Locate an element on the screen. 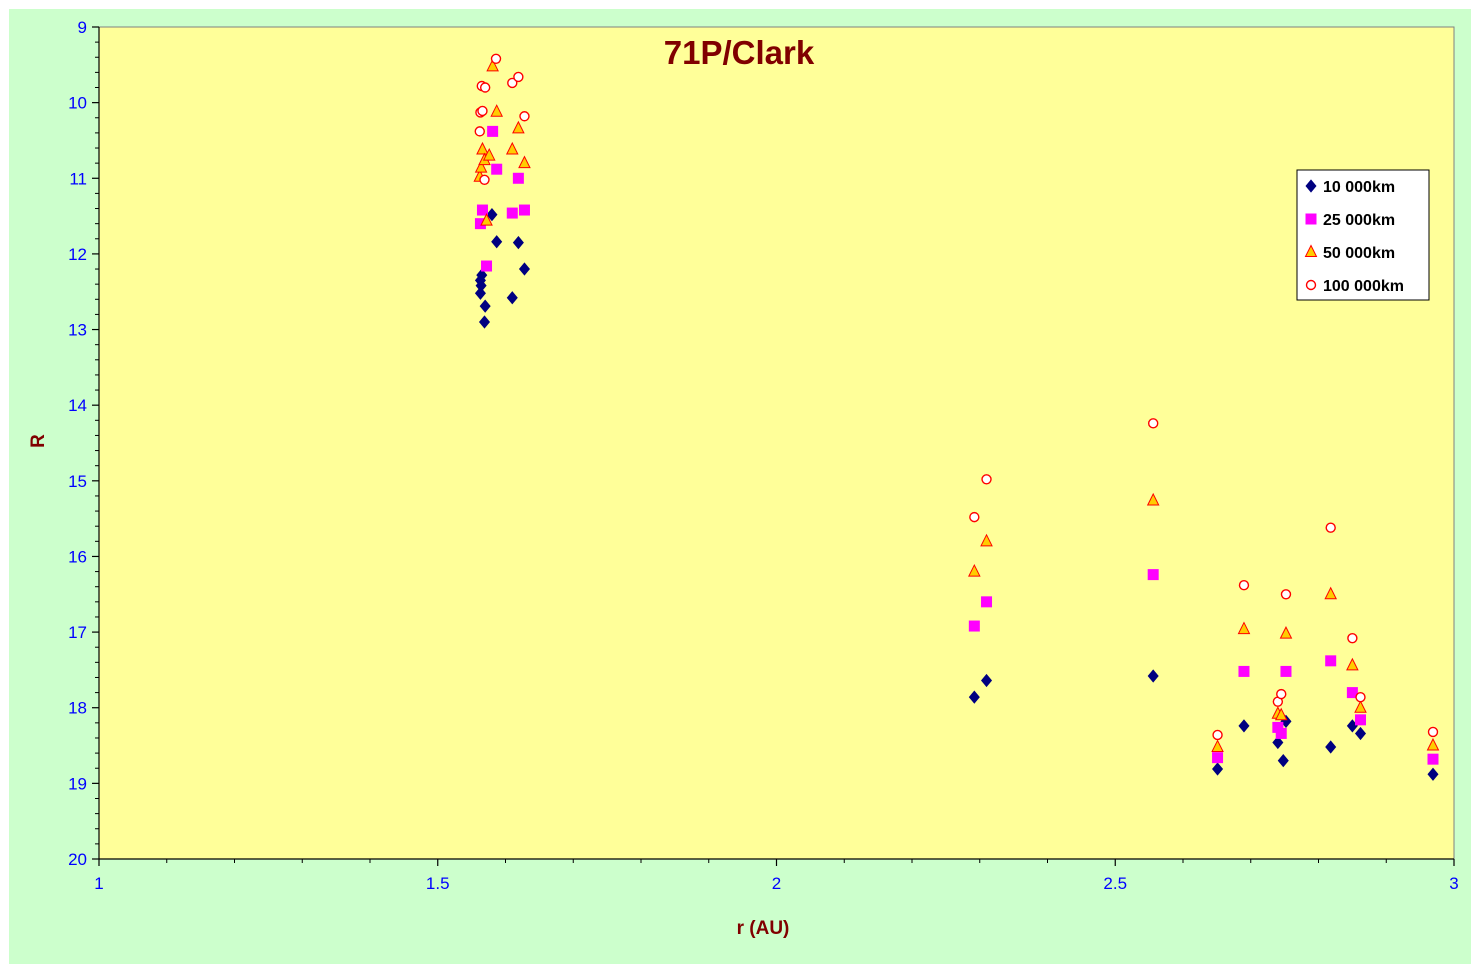 The height and width of the screenshot is (973, 1480). x-tick-label: 2 is located at coordinates (776, 883).